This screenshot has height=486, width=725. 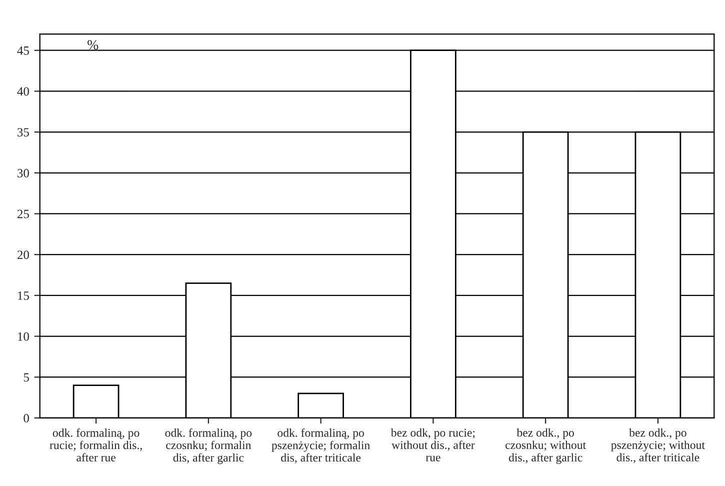 I want to click on y-tick-label: 5, so click(x=26, y=377).